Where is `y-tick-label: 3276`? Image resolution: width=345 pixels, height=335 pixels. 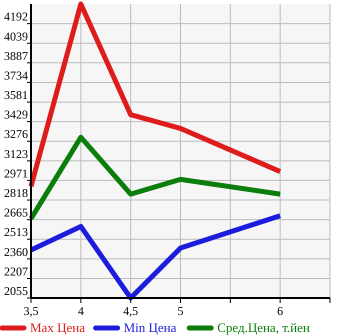
y-tick-label: 3276 is located at coordinates (16, 134).